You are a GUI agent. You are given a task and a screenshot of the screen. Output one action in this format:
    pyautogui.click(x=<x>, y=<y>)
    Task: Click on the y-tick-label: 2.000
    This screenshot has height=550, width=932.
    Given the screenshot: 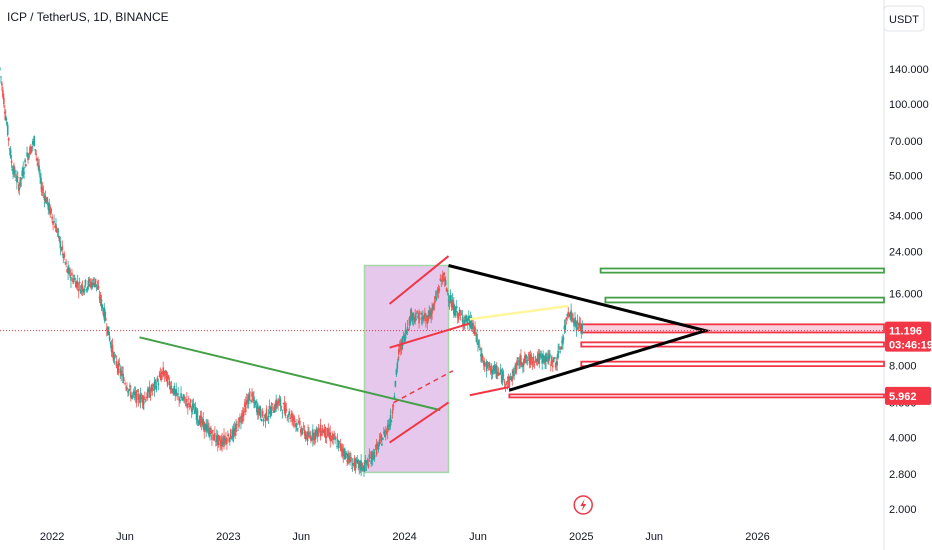 What is the action you would take?
    pyautogui.click(x=903, y=510)
    